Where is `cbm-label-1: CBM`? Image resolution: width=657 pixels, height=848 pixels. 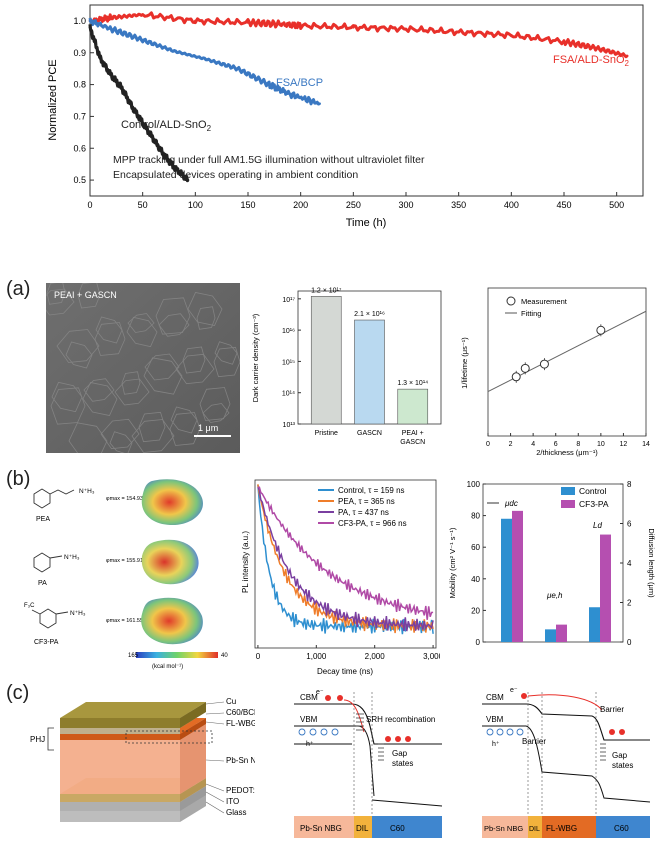
cbm-label-1: CBM is located at coordinates (309, 697).